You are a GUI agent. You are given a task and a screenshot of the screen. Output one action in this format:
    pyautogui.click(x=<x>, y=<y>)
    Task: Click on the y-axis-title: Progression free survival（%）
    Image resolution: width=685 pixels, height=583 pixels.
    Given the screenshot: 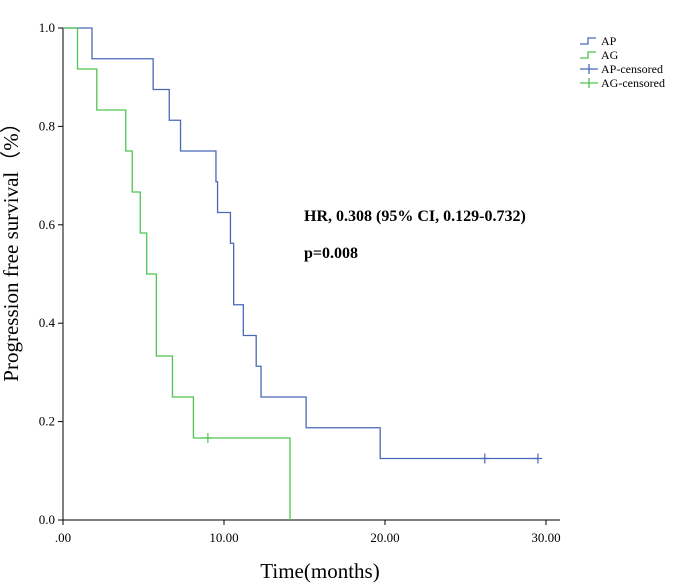 What is the action you would take?
    pyautogui.click(x=11, y=246)
    